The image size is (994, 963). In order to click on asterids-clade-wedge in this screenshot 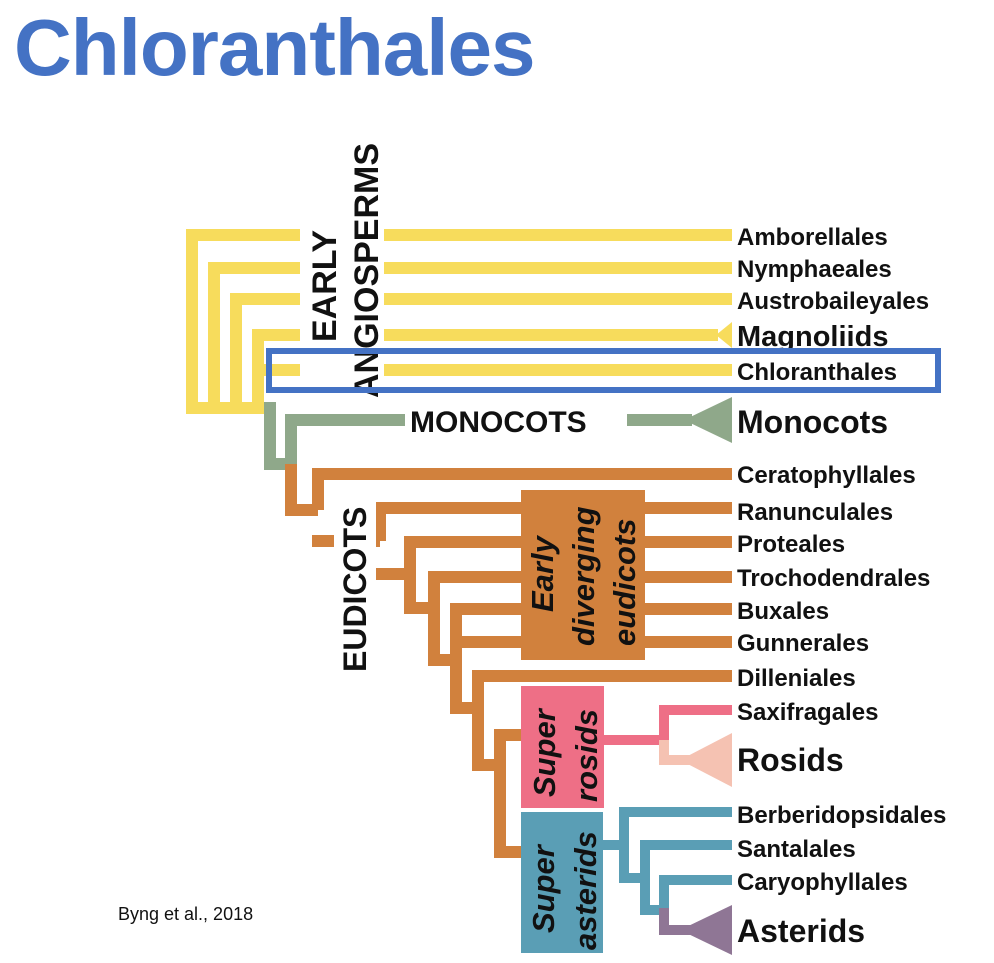, I will do `click(706, 930)`.